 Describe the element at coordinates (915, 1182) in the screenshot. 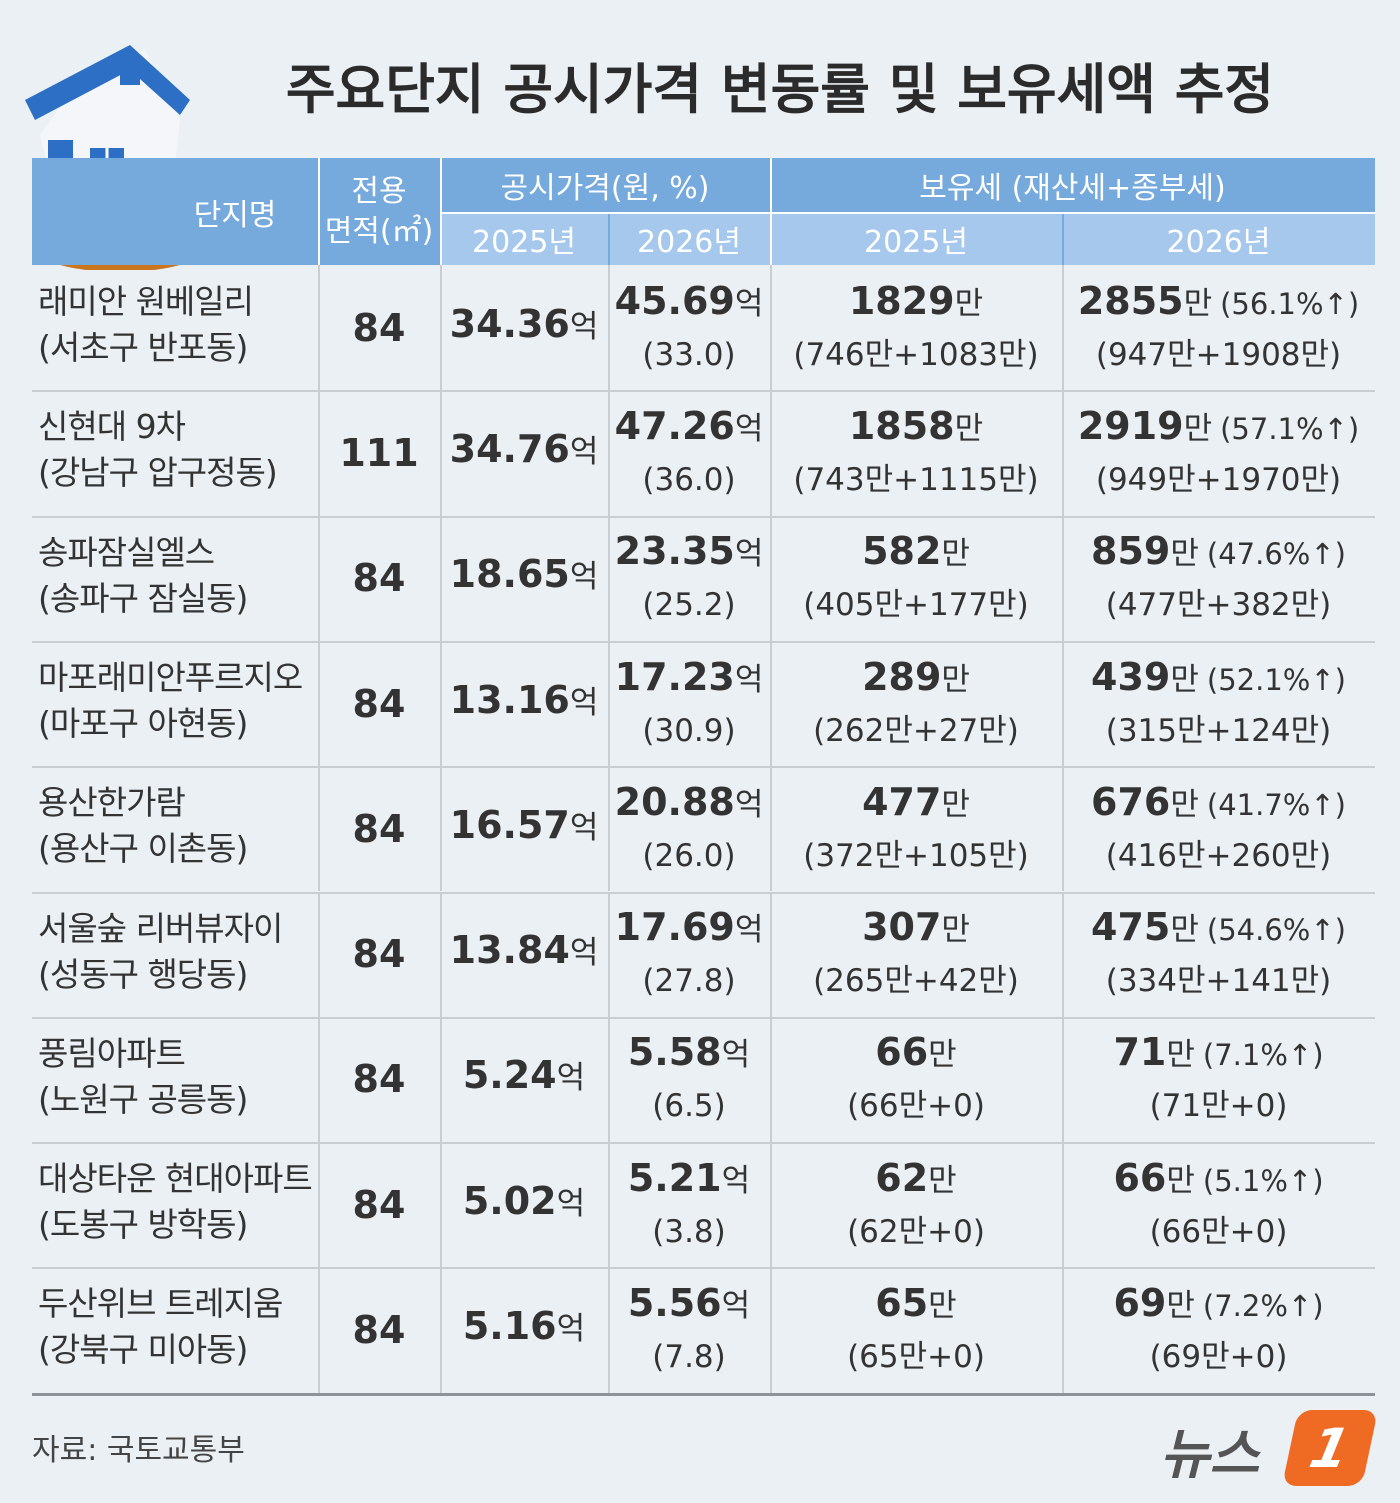

I see `line: 62만` at that location.